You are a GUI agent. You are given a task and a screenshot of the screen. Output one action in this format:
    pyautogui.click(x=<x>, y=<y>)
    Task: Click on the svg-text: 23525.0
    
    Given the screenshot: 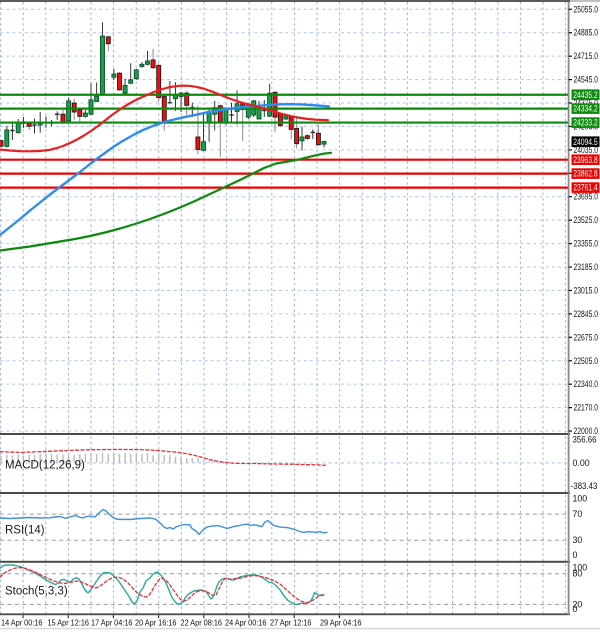 What is the action you would take?
    pyautogui.click(x=586, y=220)
    